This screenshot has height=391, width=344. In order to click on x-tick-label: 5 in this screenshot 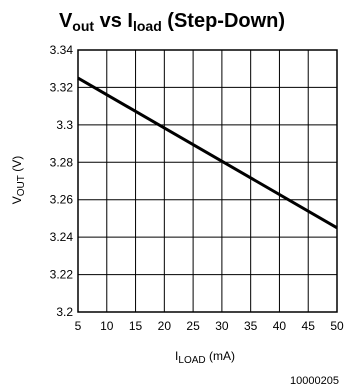, I will do `click(78, 326)`.